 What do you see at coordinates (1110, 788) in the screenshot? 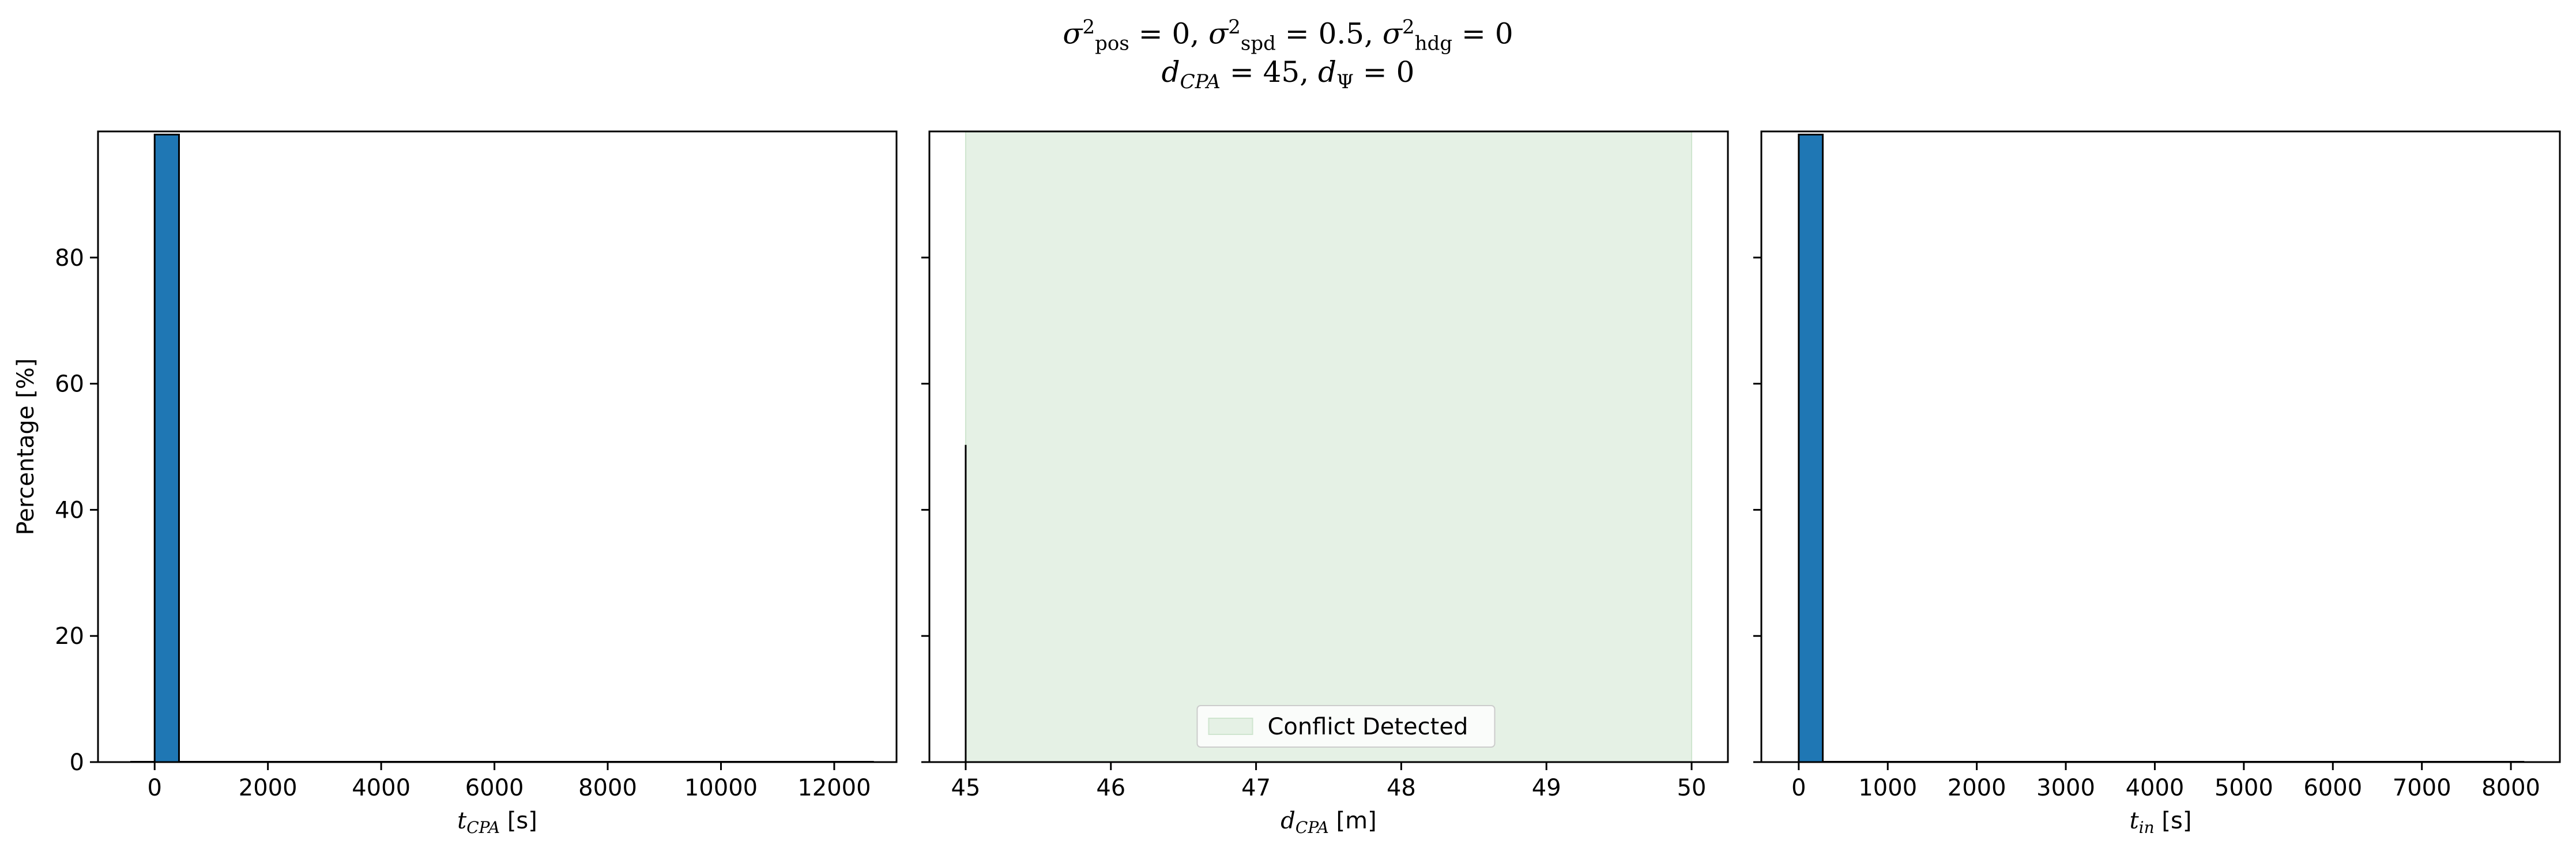
I see `panel-middle-xtick-label-46: 46` at bounding box center [1110, 788].